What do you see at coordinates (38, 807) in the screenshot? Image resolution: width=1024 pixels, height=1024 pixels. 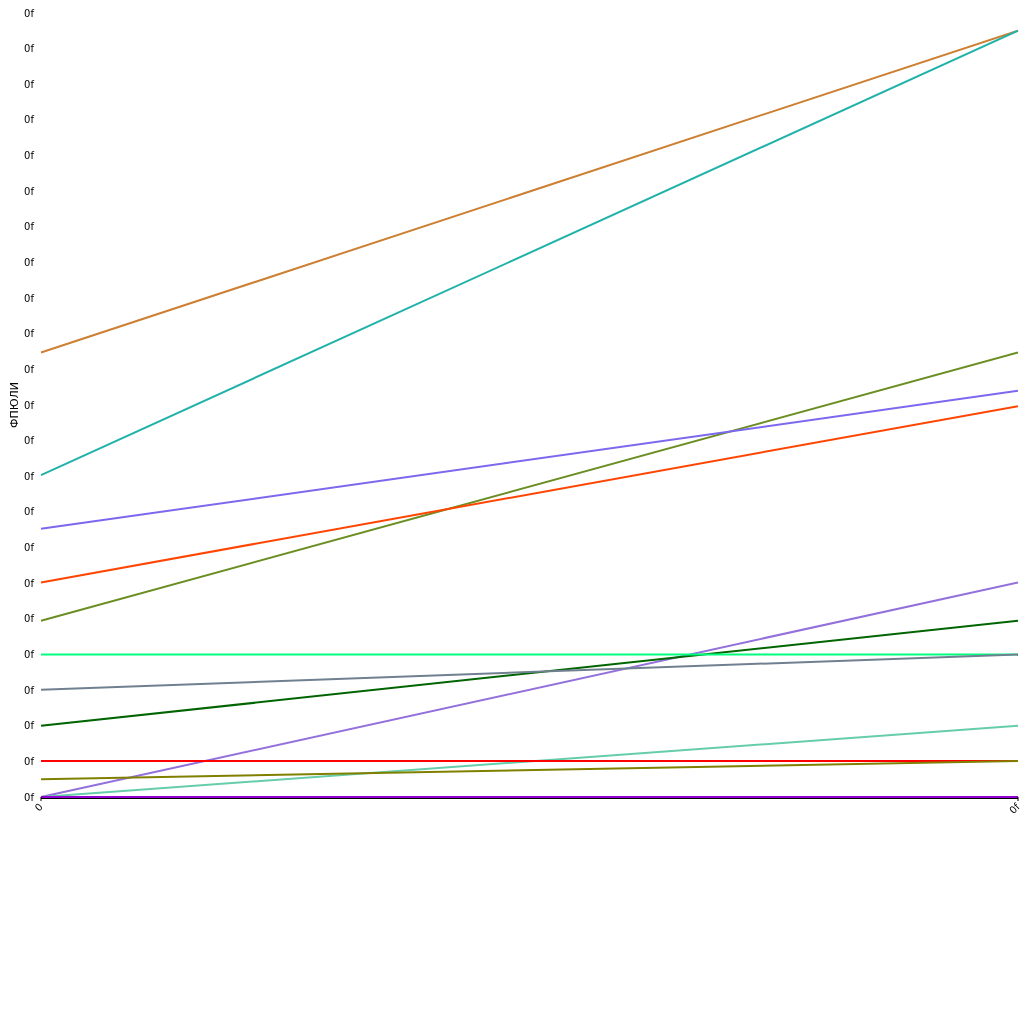 I see `x-tick-label: 0` at bounding box center [38, 807].